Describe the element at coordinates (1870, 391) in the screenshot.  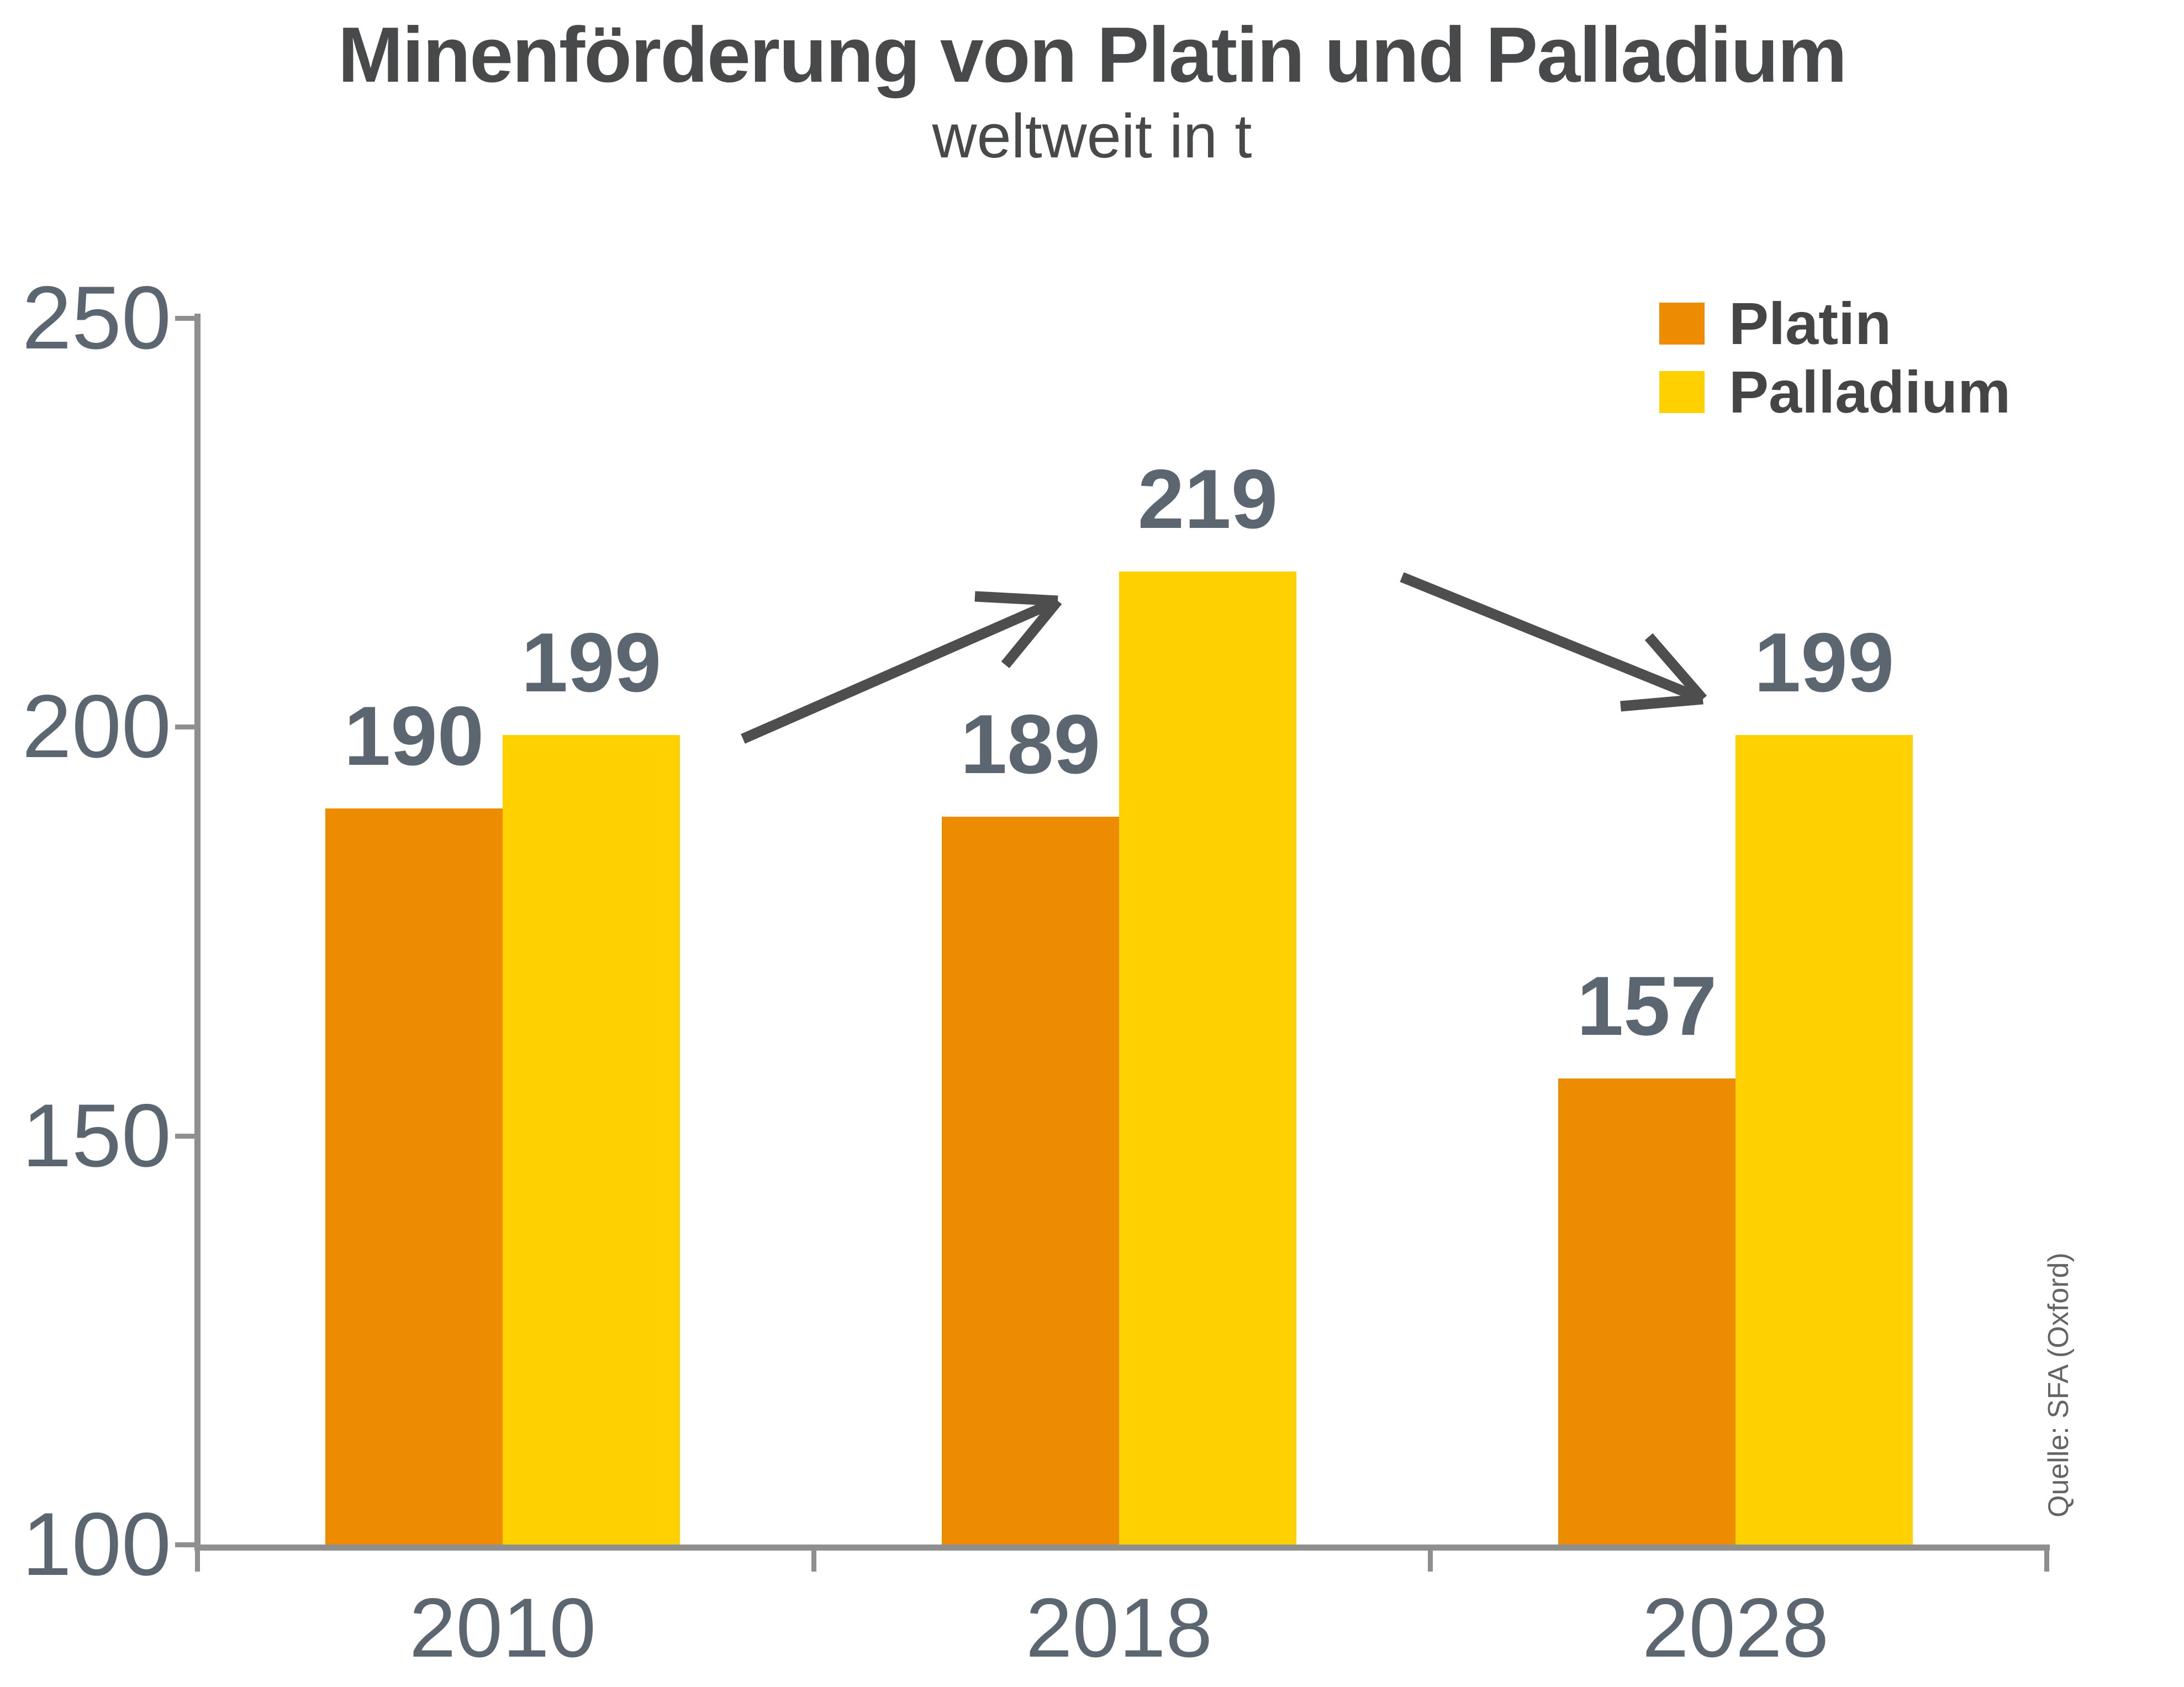
I see `legend-label-palladium: Palladium` at that location.